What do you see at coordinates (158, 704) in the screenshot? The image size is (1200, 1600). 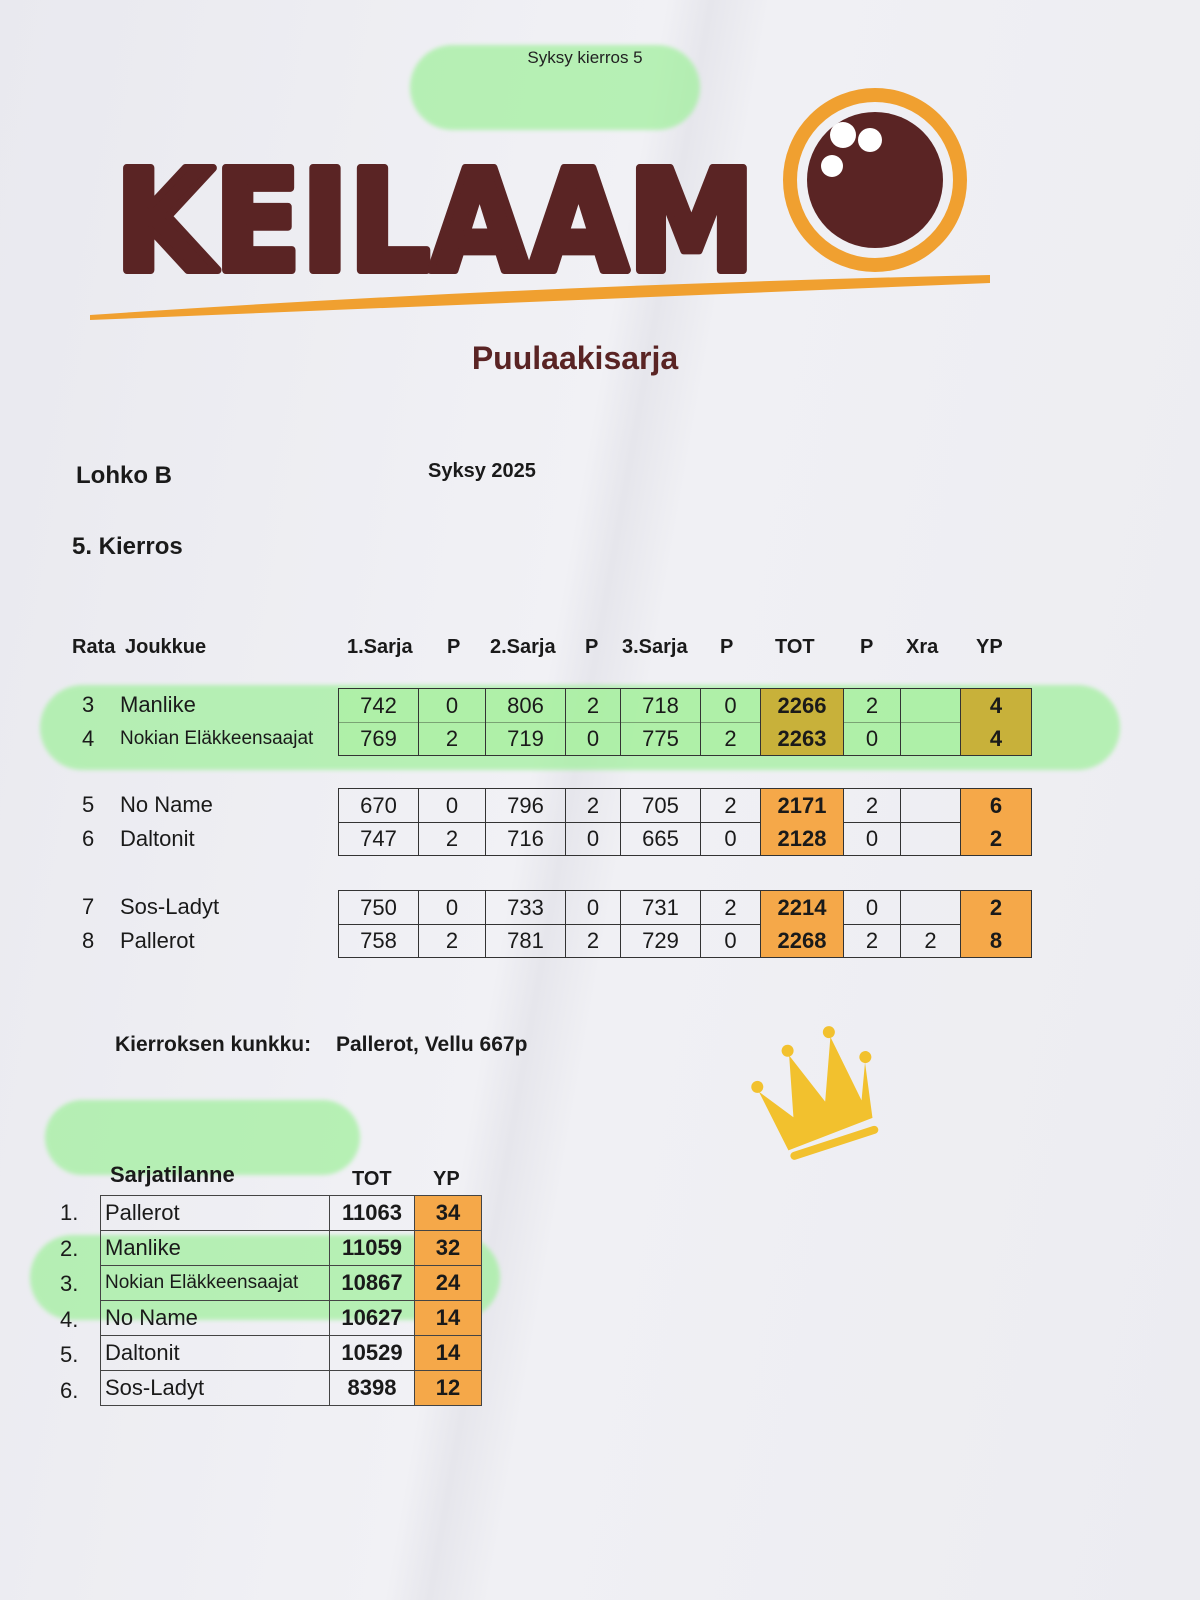 I see `team-name: Manlike` at bounding box center [158, 704].